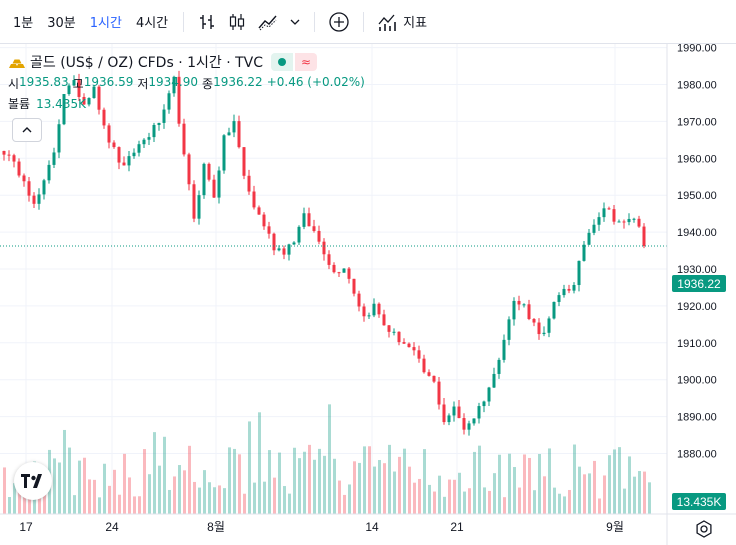 The image size is (736, 545). What do you see at coordinates (415, 23) in the screenshot?
I see `indicators-label: 지표` at bounding box center [415, 23].